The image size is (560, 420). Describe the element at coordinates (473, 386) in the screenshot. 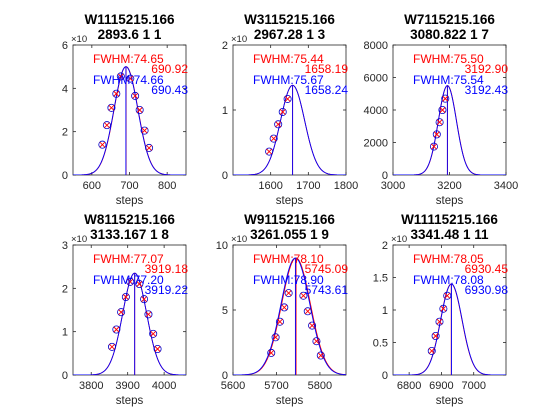

I see `x-tick-label: 7000` at that location.